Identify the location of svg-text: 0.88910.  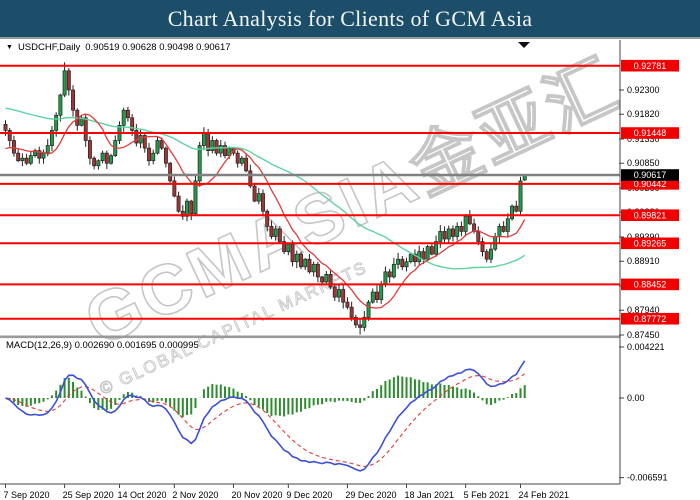
(643, 261).